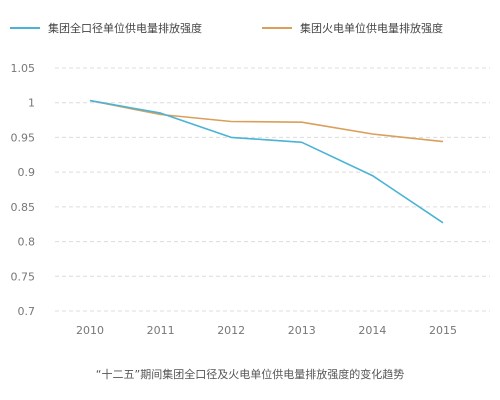 The width and height of the screenshot is (500, 400). Describe the element at coordinates (23, 207) in the screenshot. I see `y-tick-label-4: 0.85` at that location.